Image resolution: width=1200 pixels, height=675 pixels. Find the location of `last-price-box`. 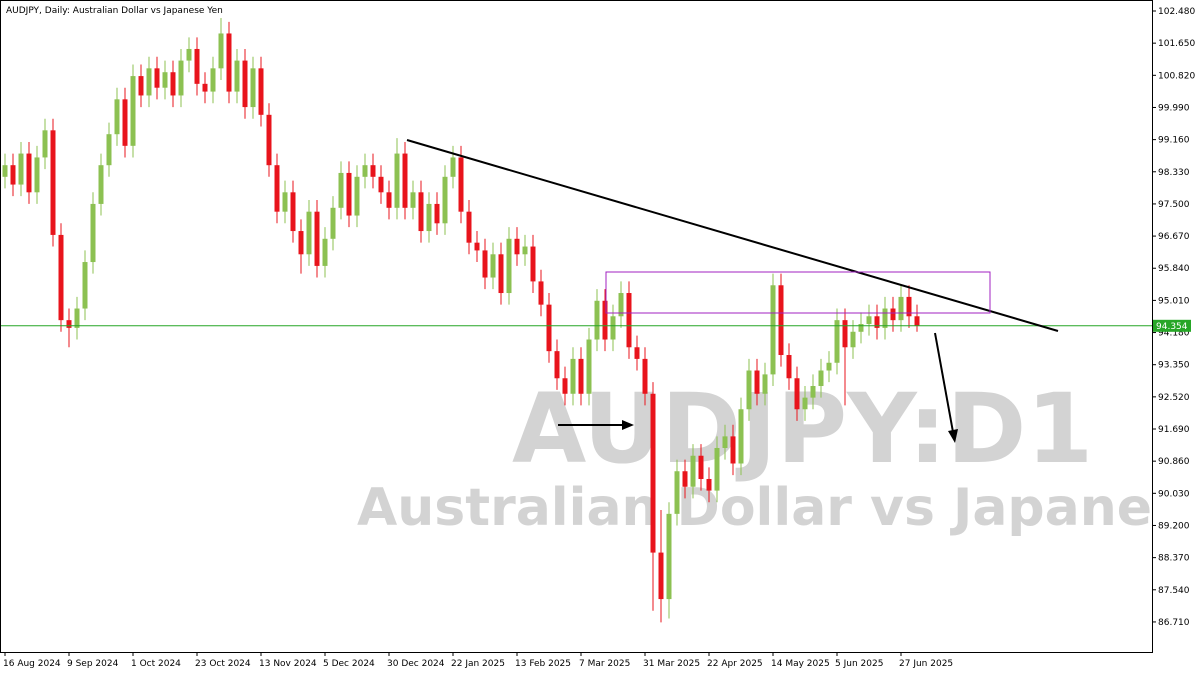

last-price-box is located at coordinates (1172, 325).